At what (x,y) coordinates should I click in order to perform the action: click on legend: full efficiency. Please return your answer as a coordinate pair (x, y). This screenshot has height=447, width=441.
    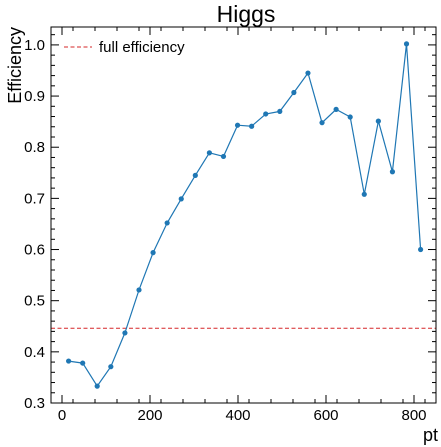
    Looking at the image, I should click on (124, 47).